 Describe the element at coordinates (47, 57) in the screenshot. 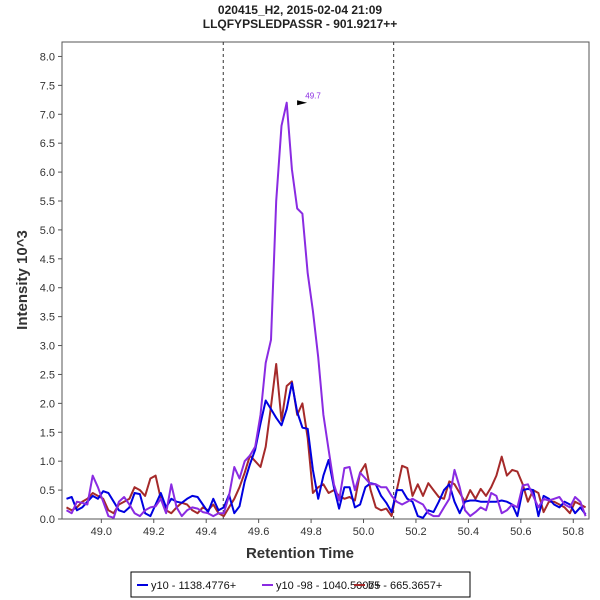

I see `y-tick-label: 8.0` at that location.